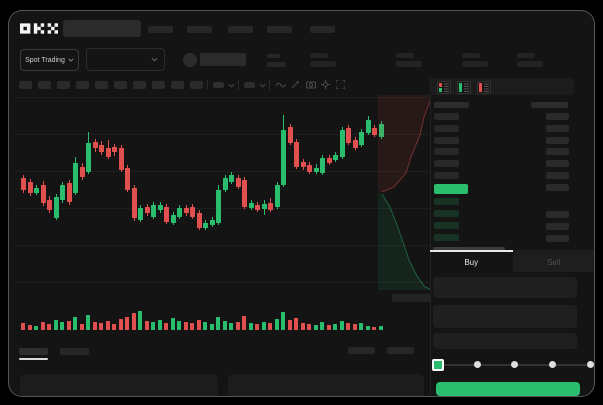 Image resolution: width=603 pixels, height=405 pixels. What do you see at coordinates (249, 85) in the screenshot?
I see `chart-style-selector` at bounding box center [249, 85].